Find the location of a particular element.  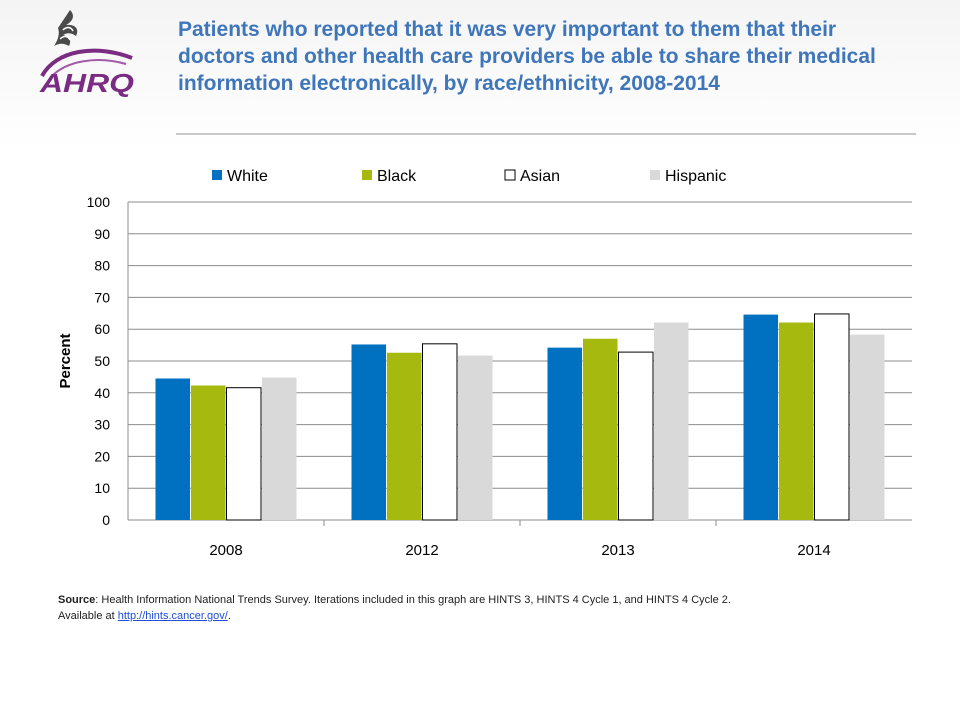

bar-black-2014 is located at coordinates (796, 421).